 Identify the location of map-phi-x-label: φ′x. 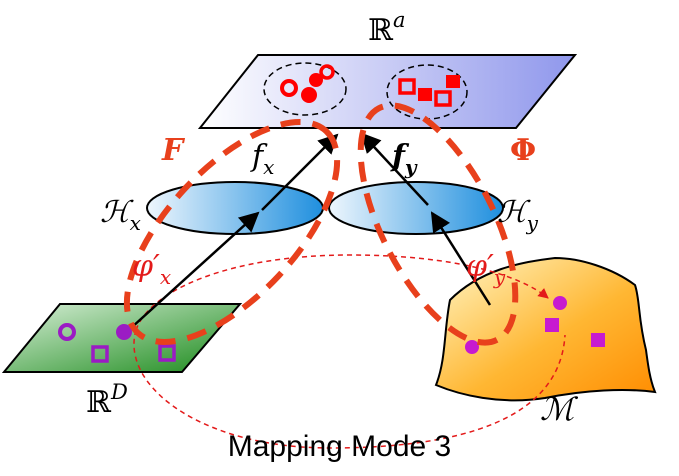
(151, 269).